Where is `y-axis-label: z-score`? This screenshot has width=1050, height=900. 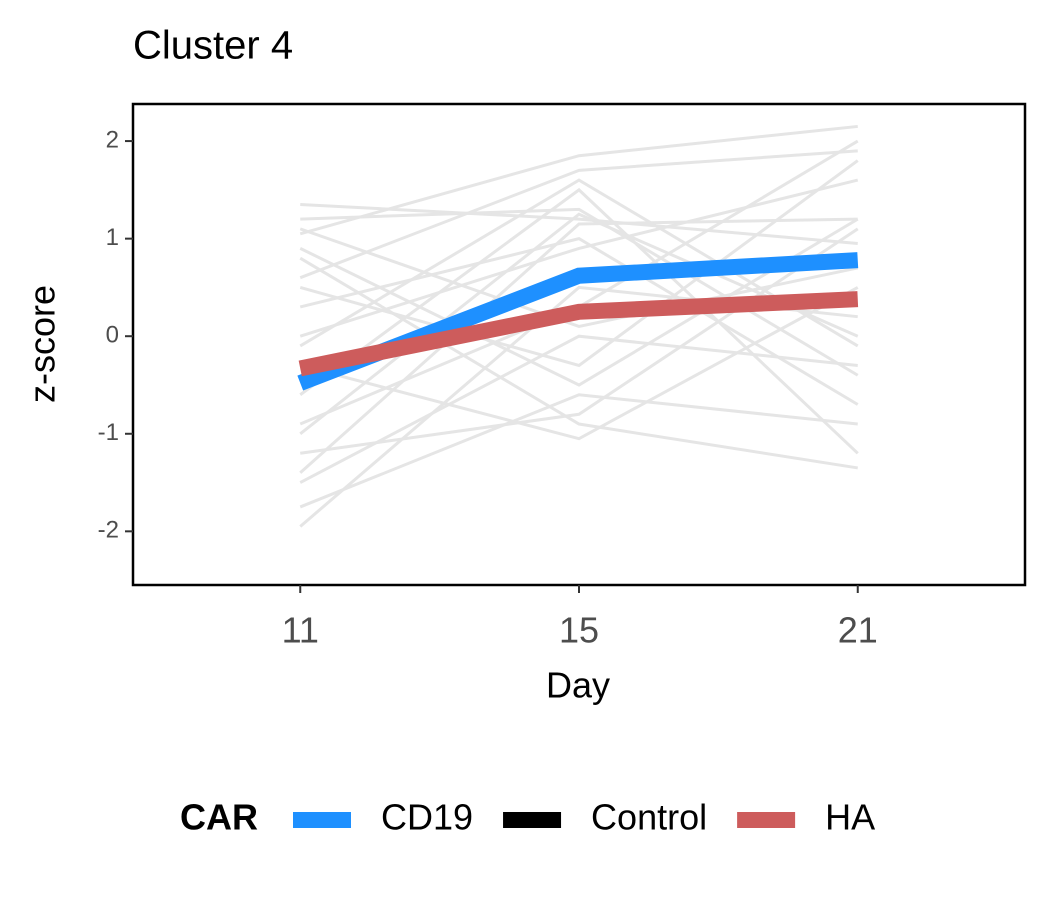 y-axis-label: z-score is located at coordinates (42, 344).